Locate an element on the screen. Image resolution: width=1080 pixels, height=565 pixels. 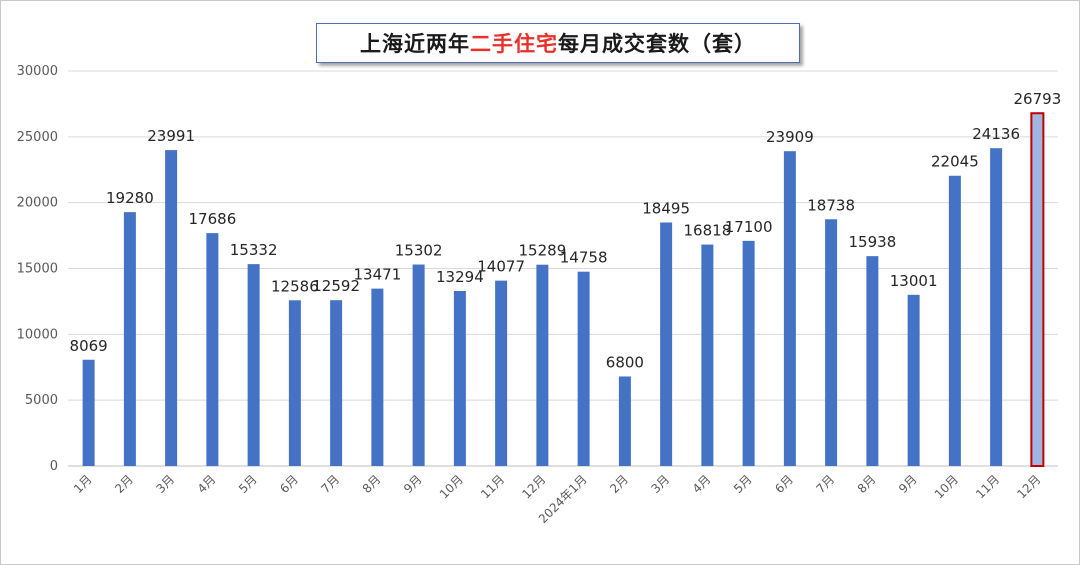
data-label: 17100 is located at coordinates (749, 227).